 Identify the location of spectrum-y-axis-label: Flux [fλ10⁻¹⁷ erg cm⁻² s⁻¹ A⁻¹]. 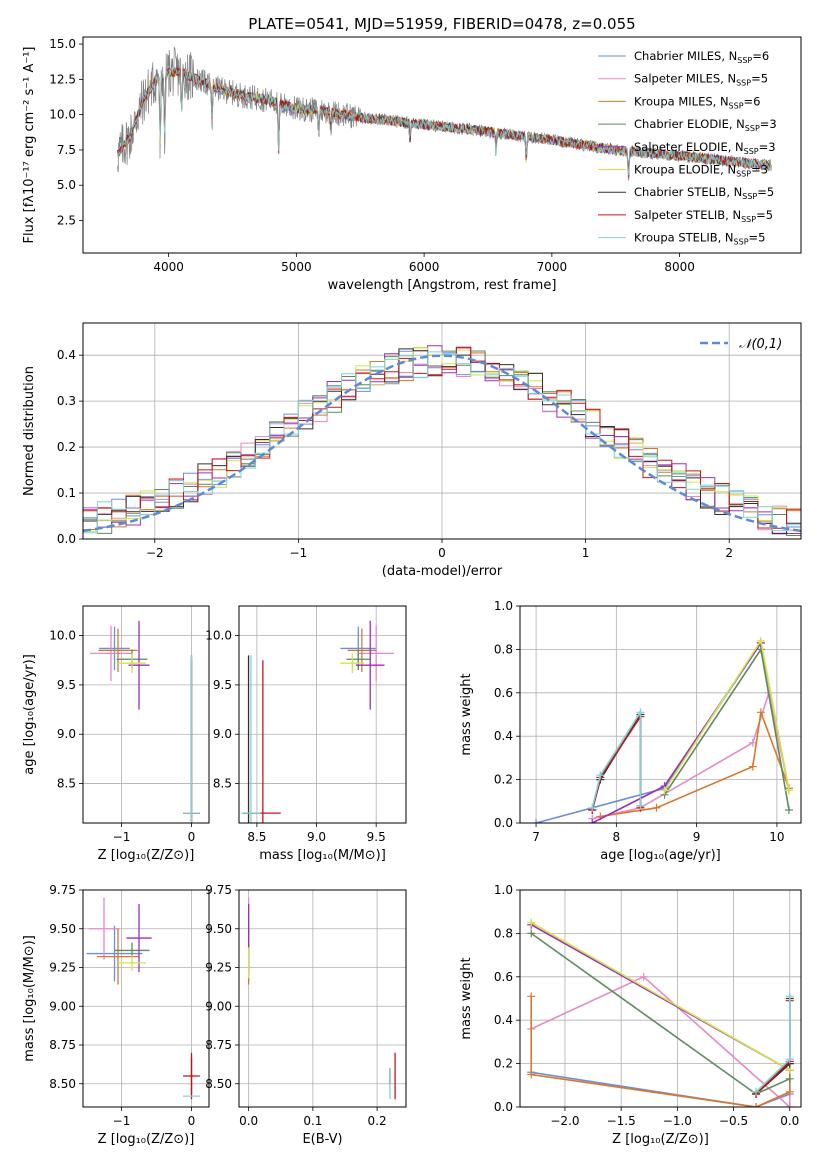
(29, 145).